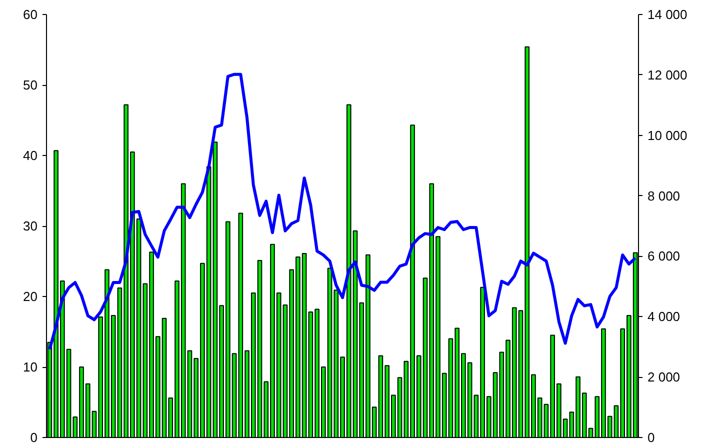 The height and width of the screenshot is (446, 714). Describe the element at coordinates (34, 437) in the screenshot. I see `y-tick-label: 0` at that location.